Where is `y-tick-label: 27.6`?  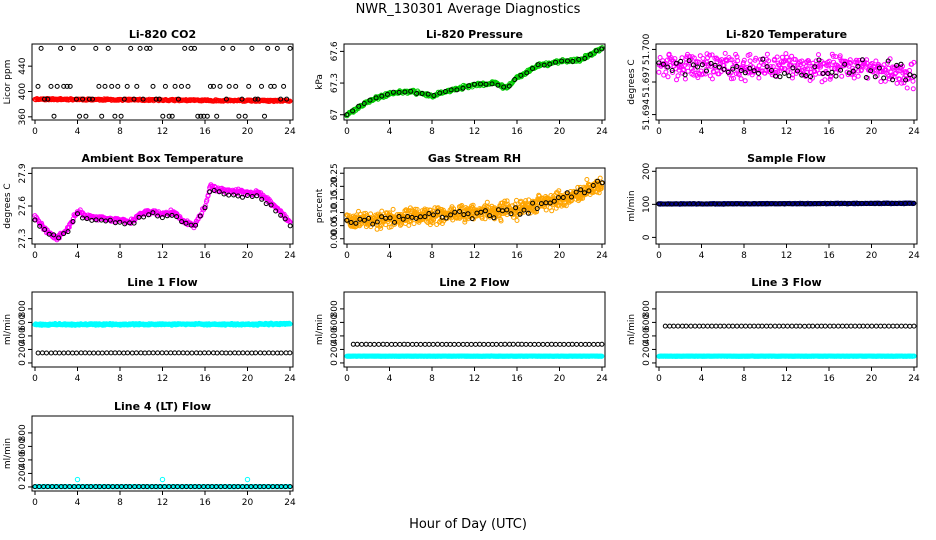
y-tick-label: 27.6 is located at coordinates (23, 206).